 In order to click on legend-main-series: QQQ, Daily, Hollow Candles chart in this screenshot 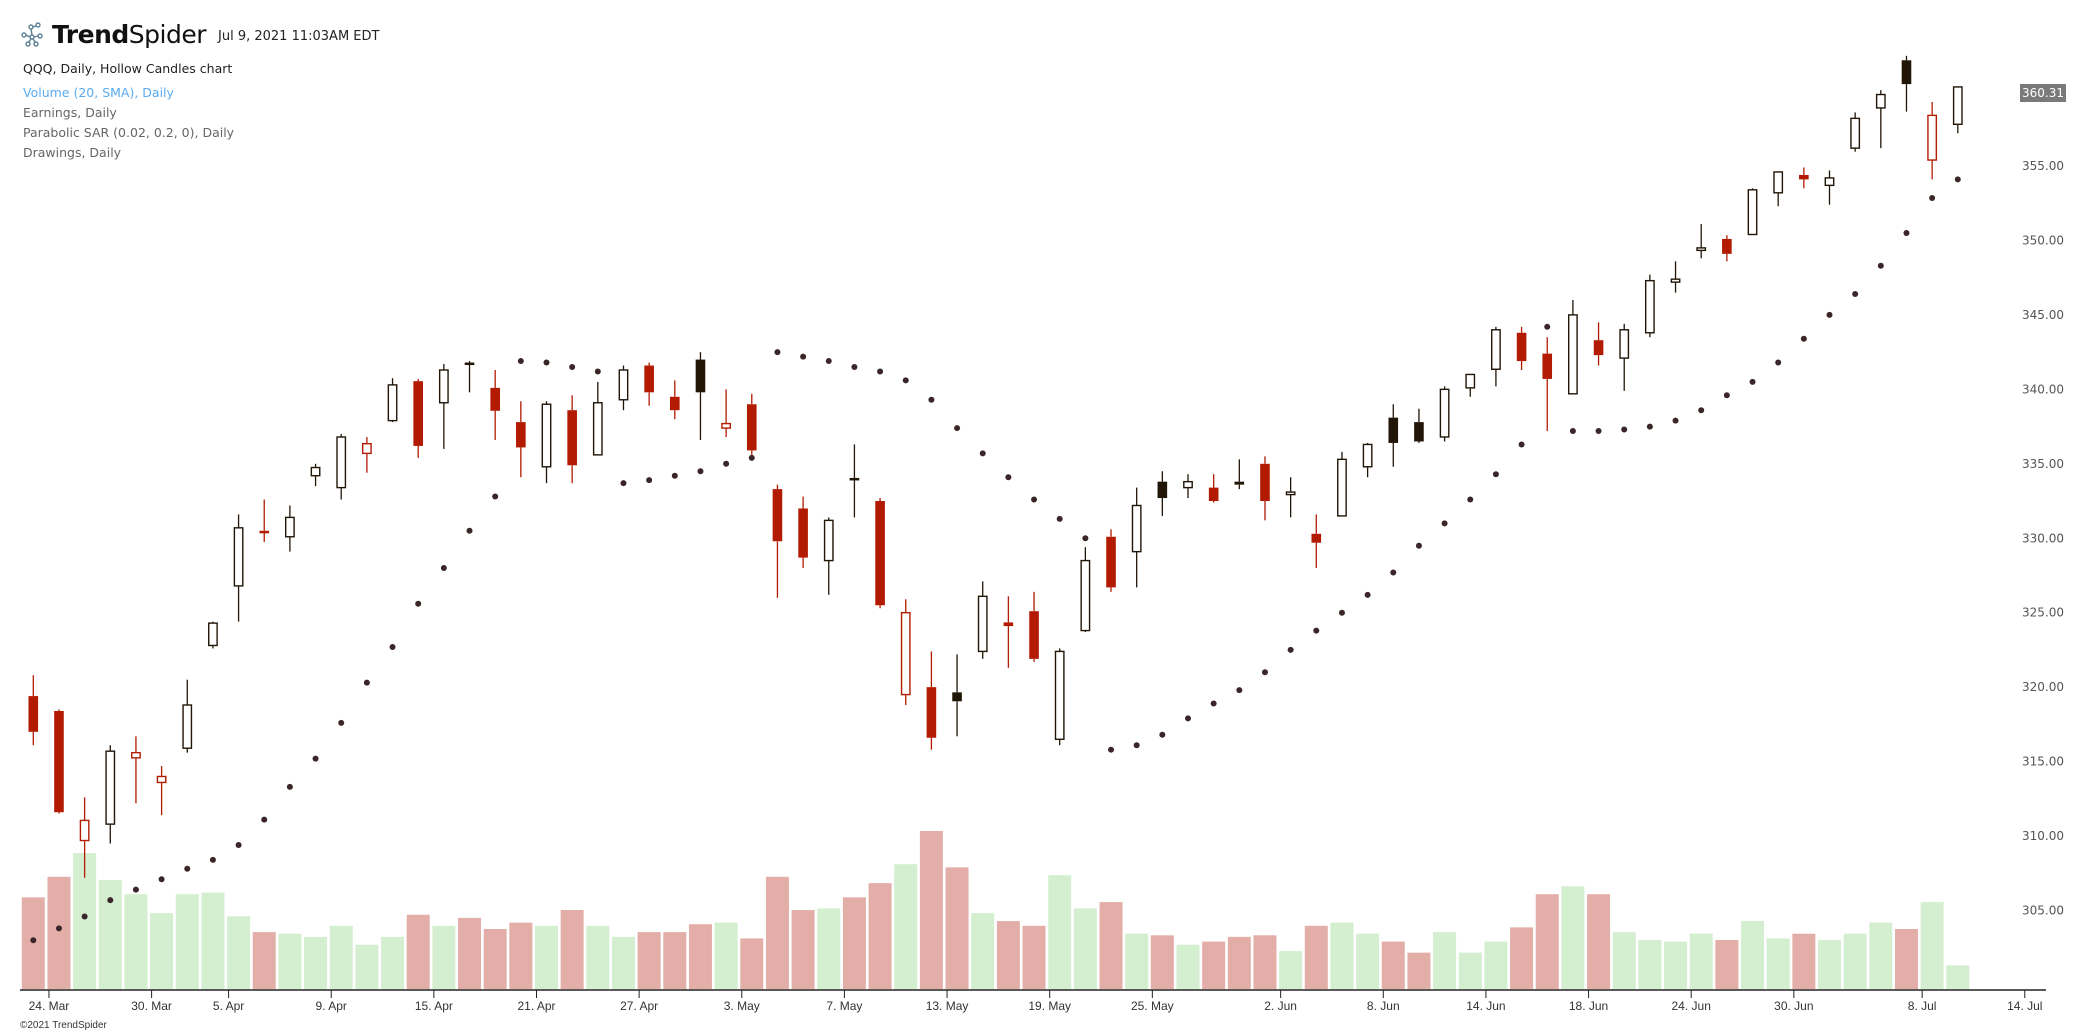, I will do `click(128, 68)`.